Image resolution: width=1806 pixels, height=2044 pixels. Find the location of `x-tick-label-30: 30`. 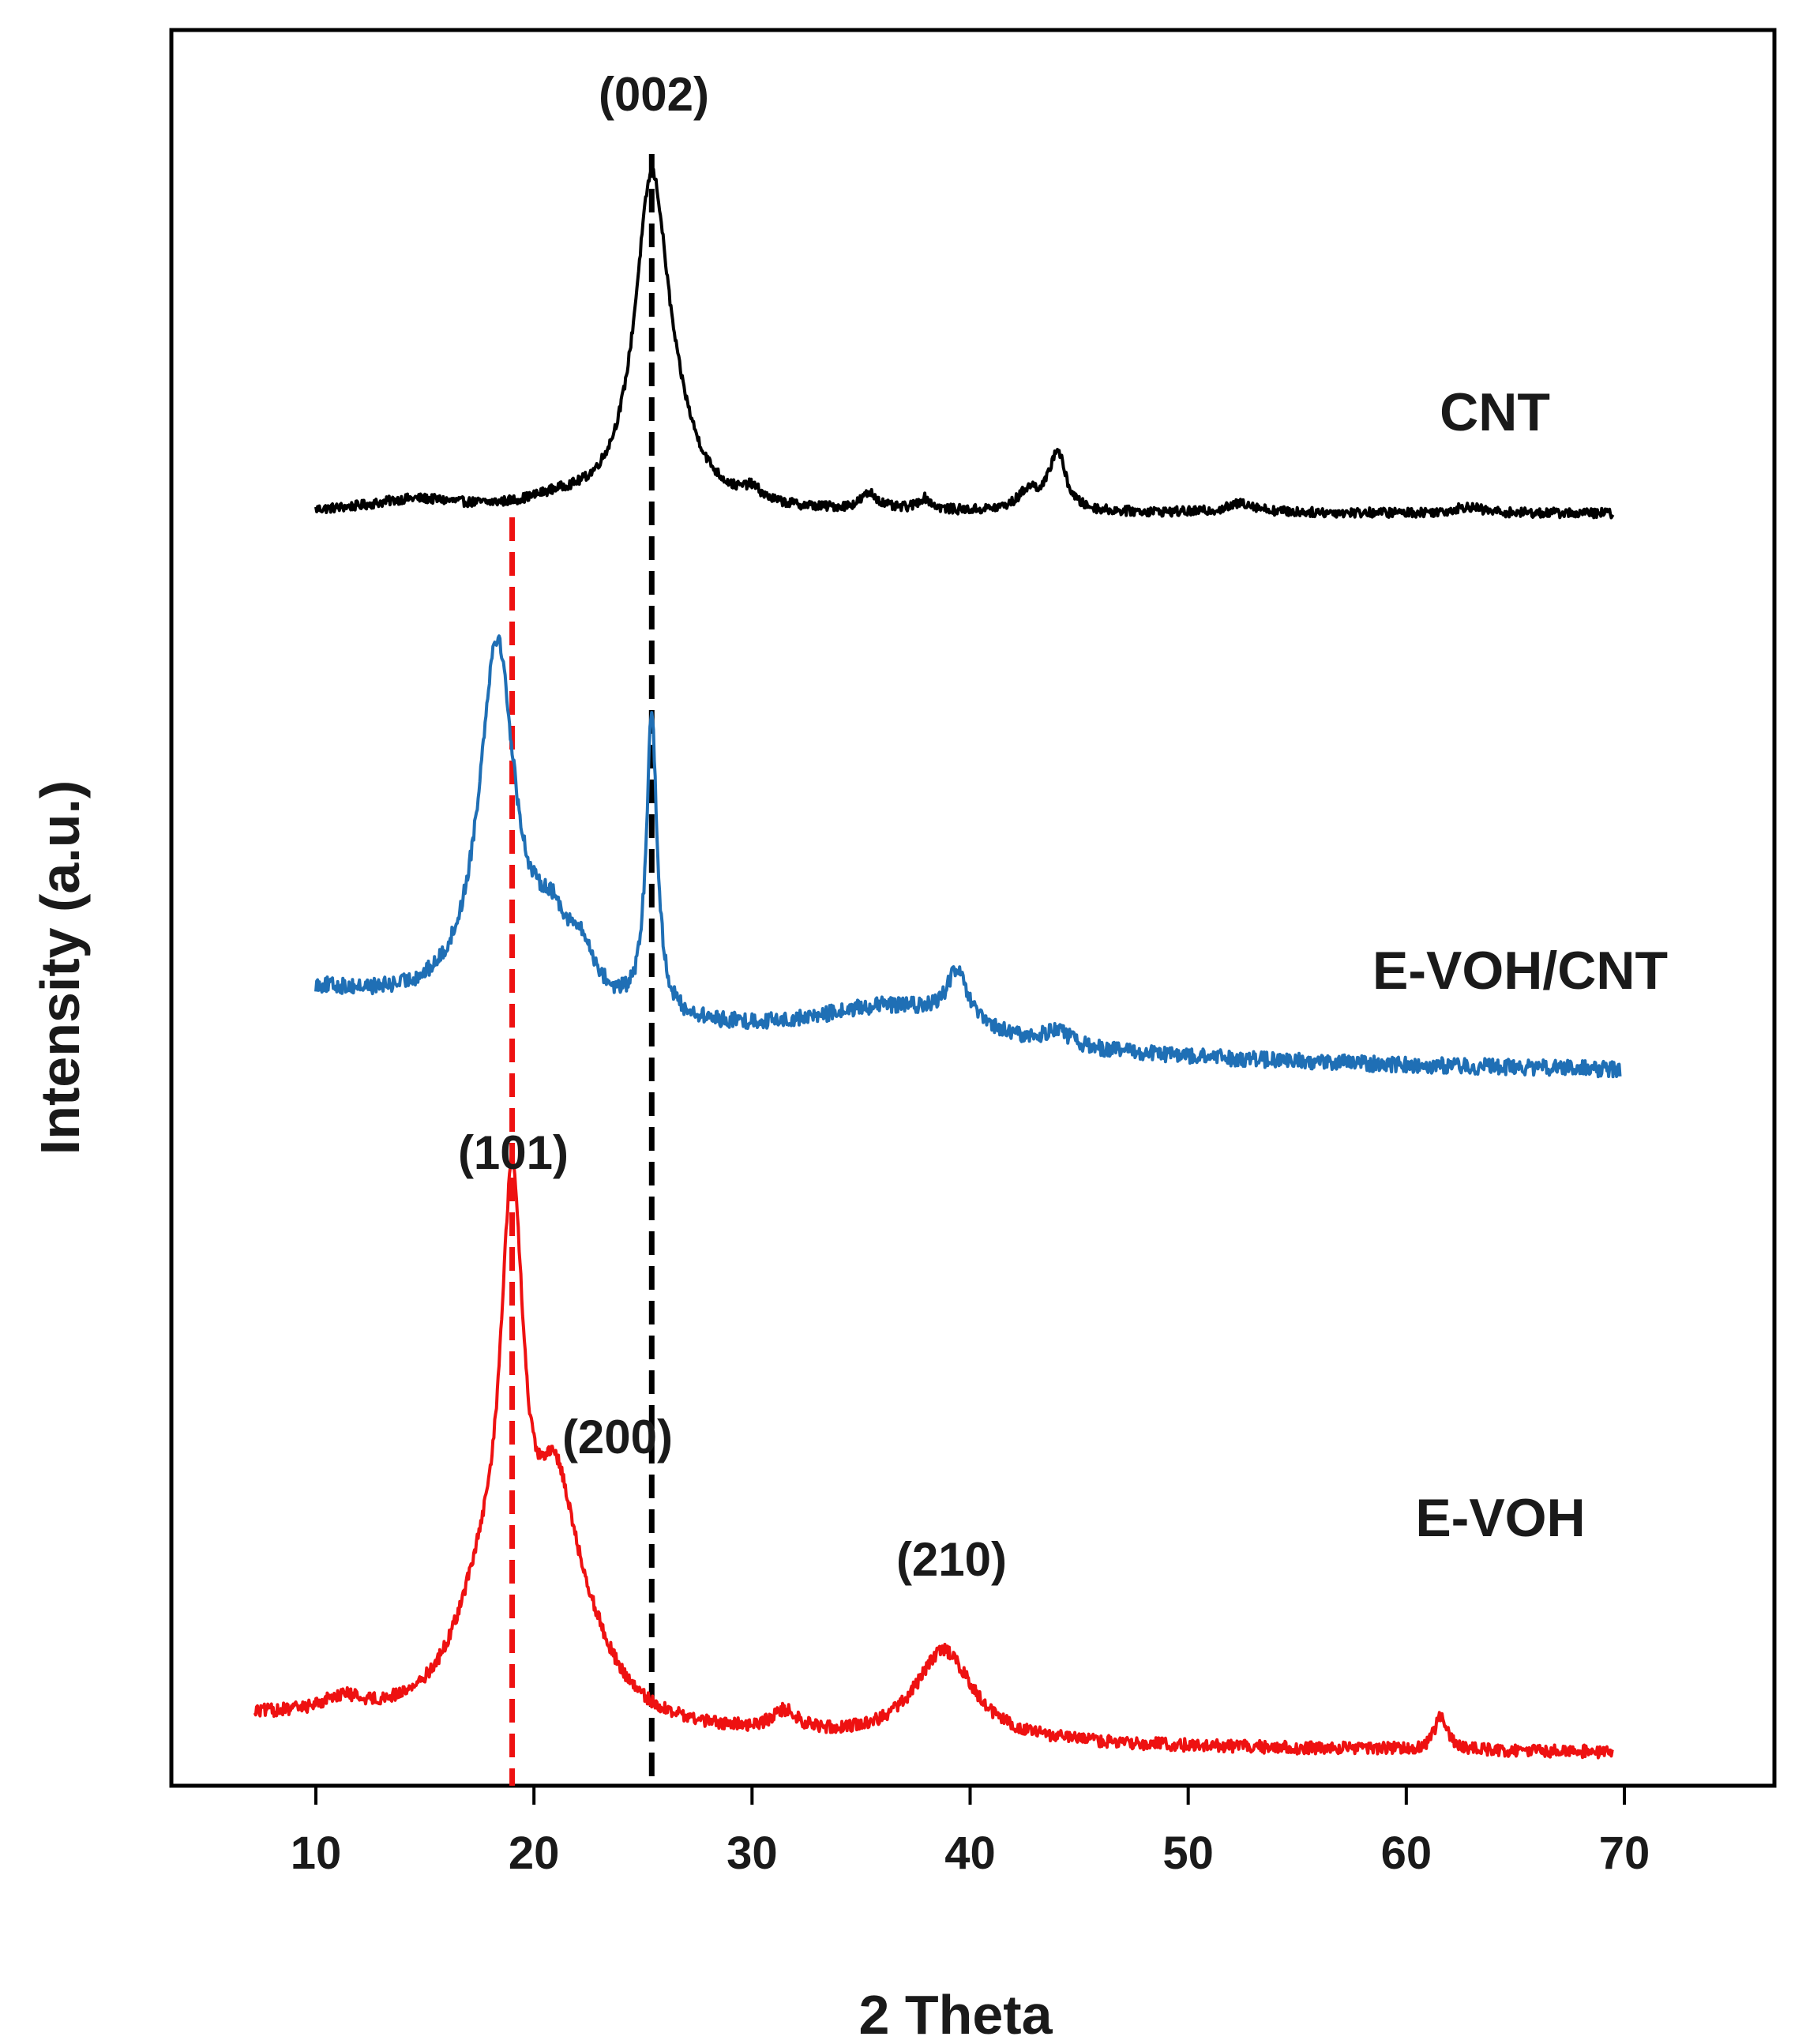

x-tick-label-30: 30 is located at coordinates (752, 1854).